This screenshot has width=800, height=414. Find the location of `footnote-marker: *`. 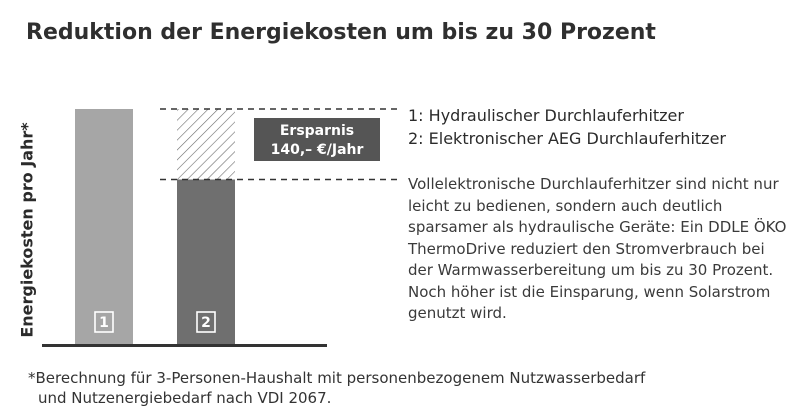

footnote-marker: * is located at coordinates (32, 378).